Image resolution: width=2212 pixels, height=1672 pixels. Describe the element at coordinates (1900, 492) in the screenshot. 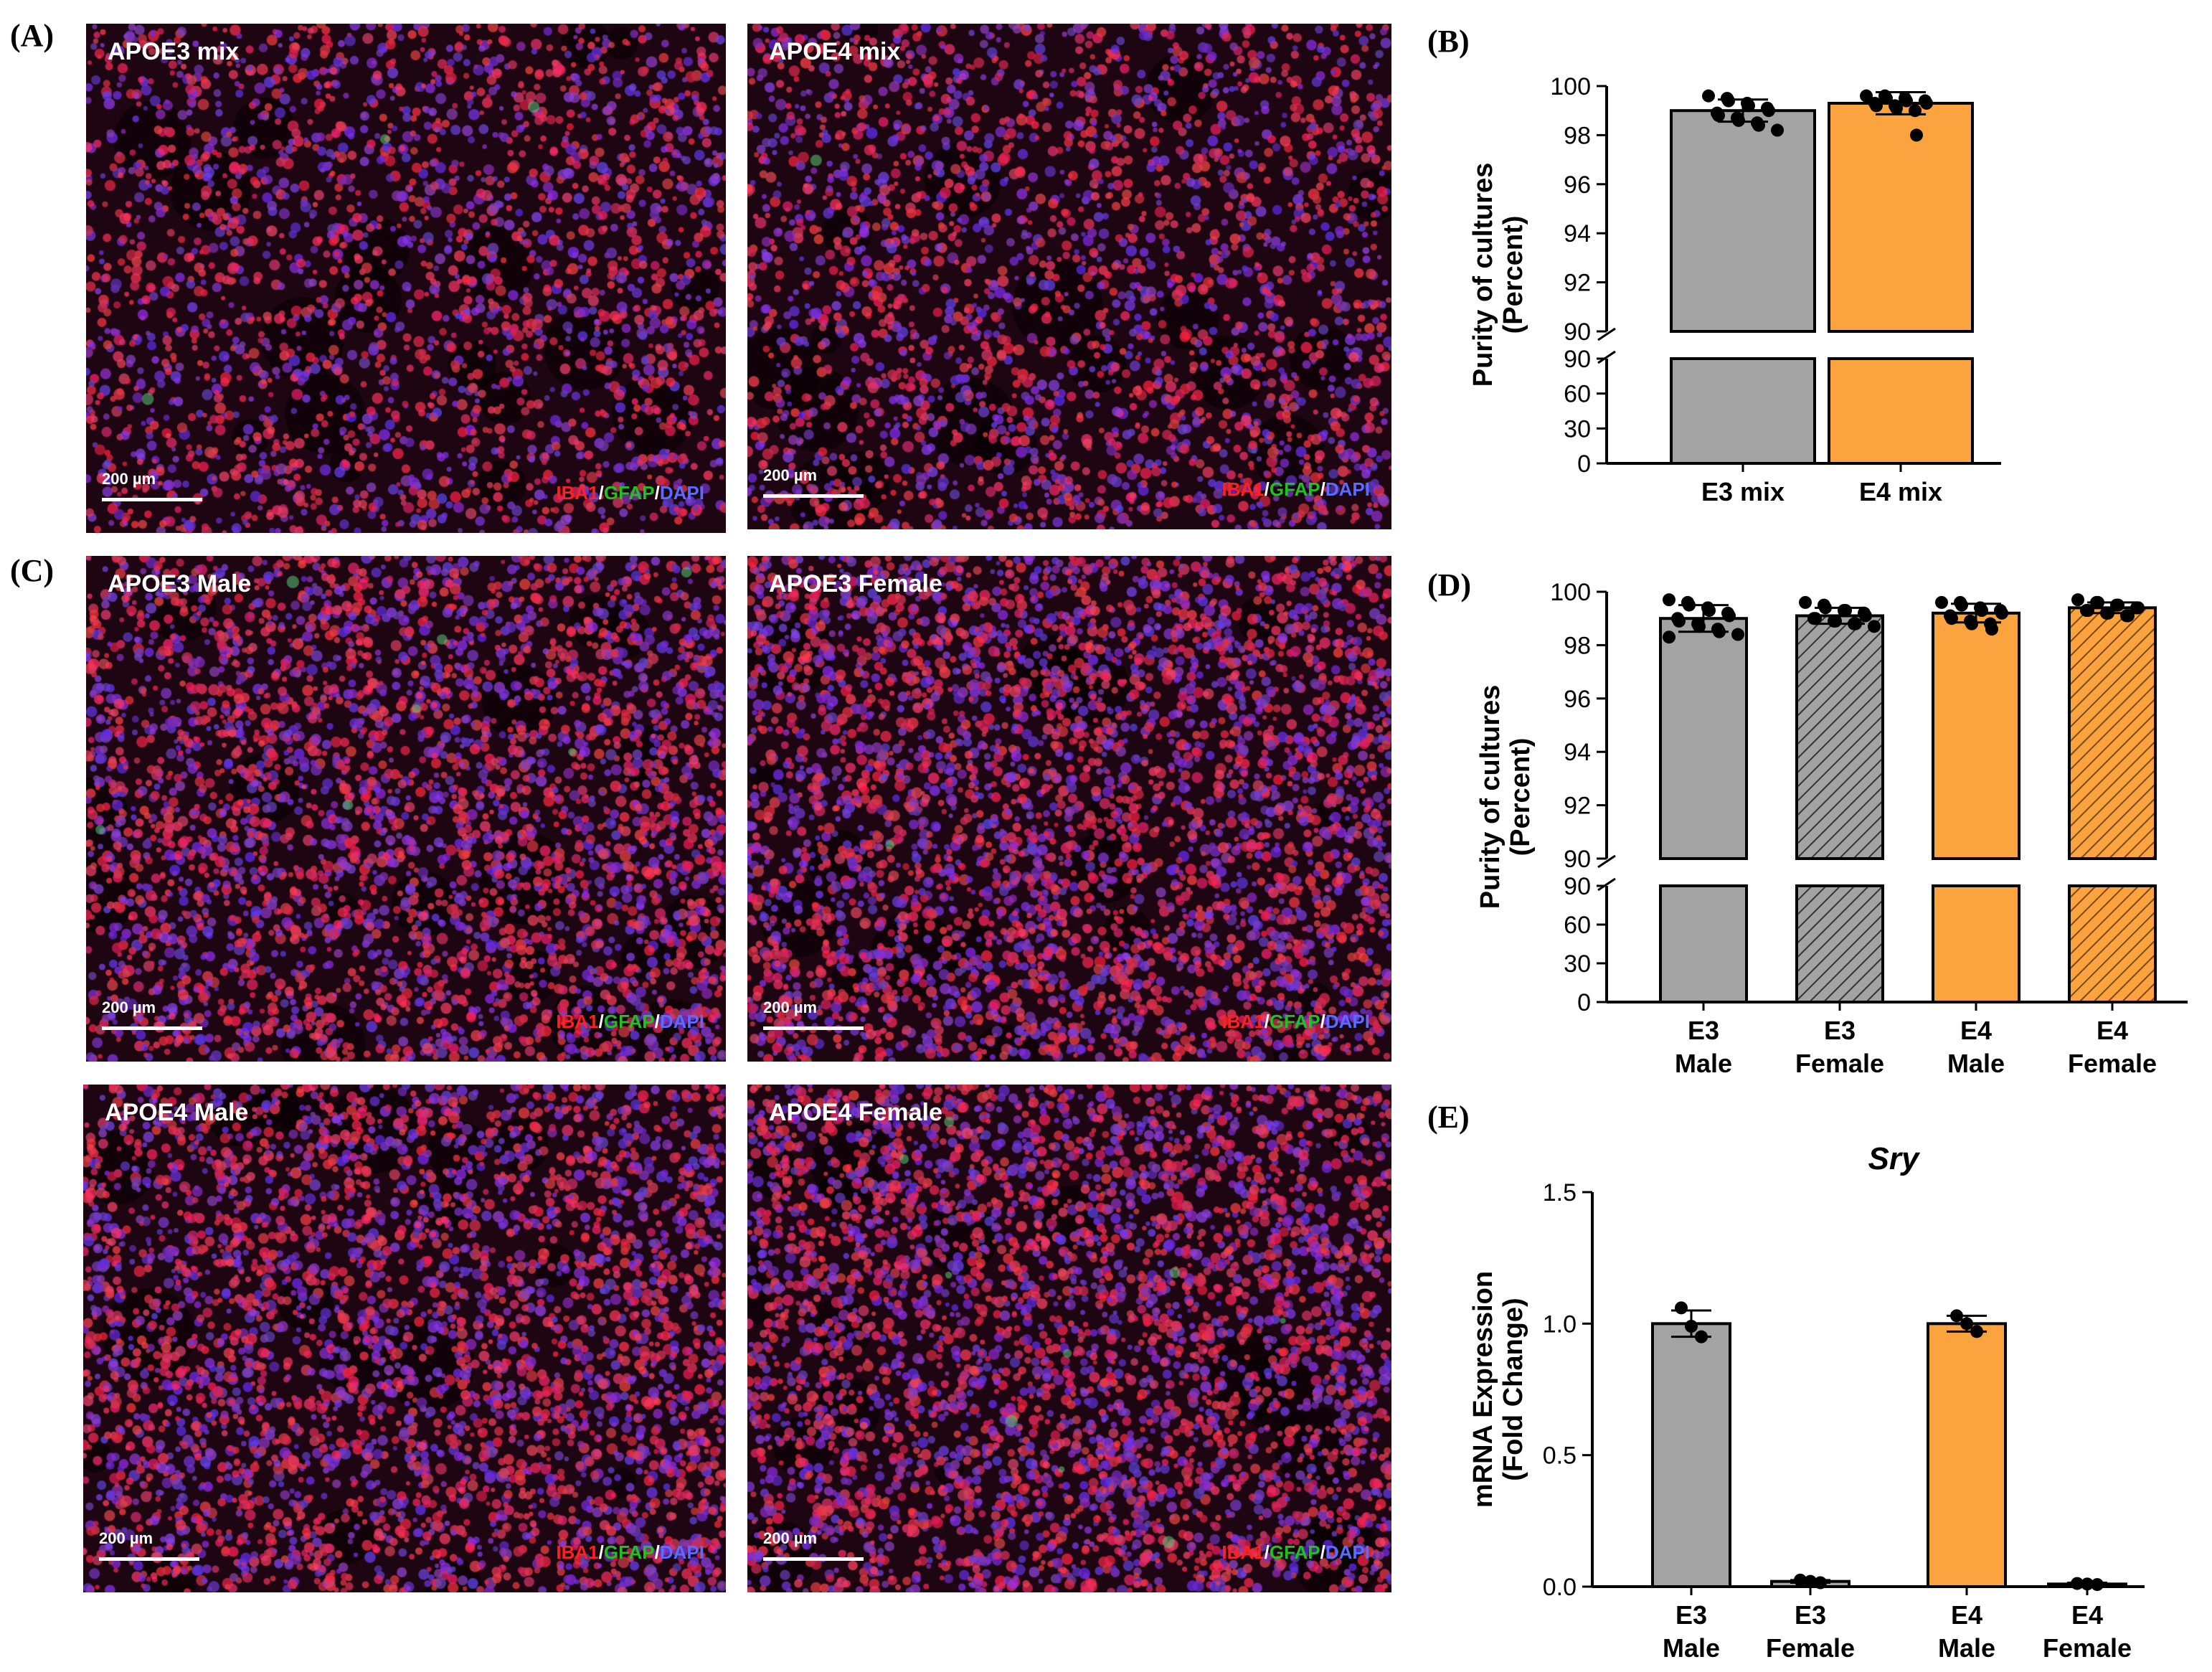

I see `x-tick-label: E4 mix` at that location.